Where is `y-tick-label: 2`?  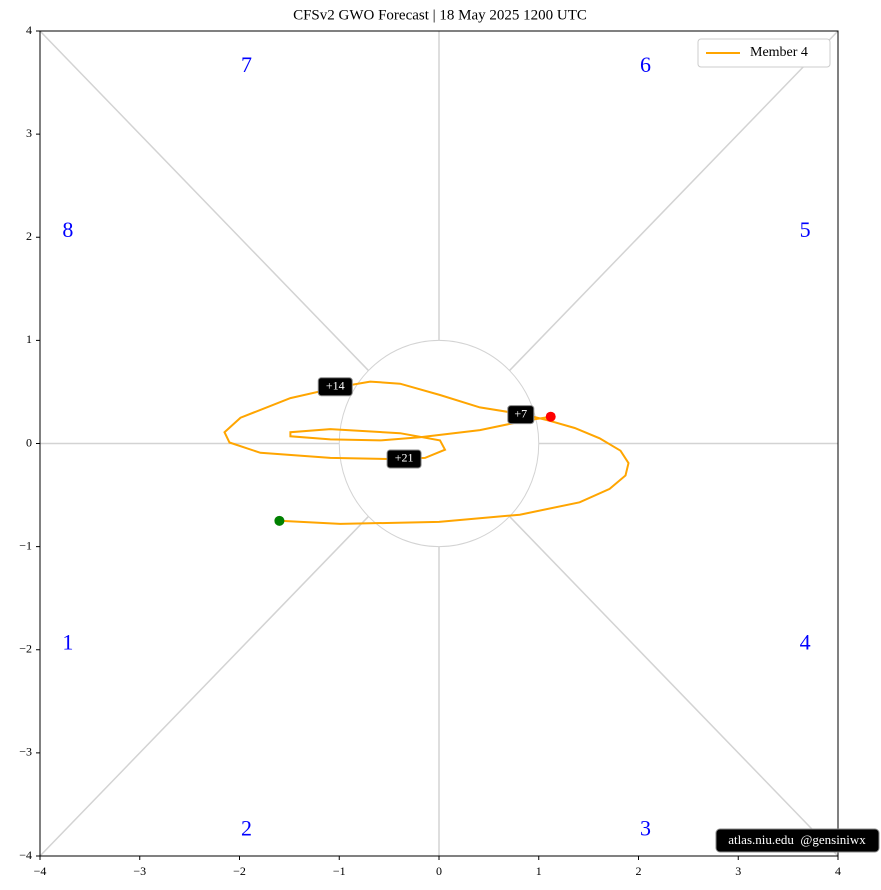 y-tick-label: 2 is located at coordinates (29, 236).